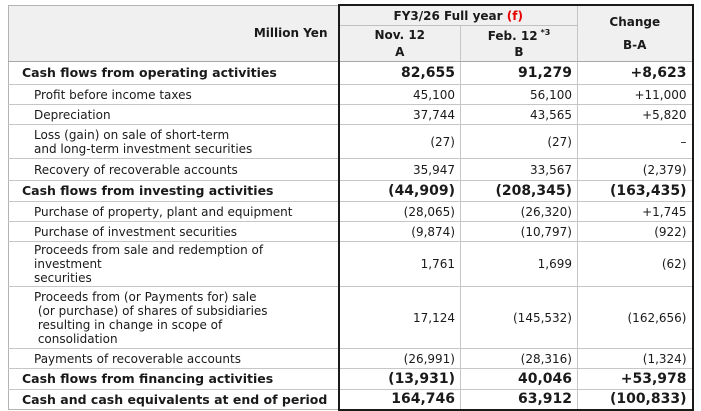 The height and width of the screenshot is (411, 701). What do you see at coordinates (635, 211) in the screenshot?
I see `value-change: +1,745` at bounding box center [635, 211].